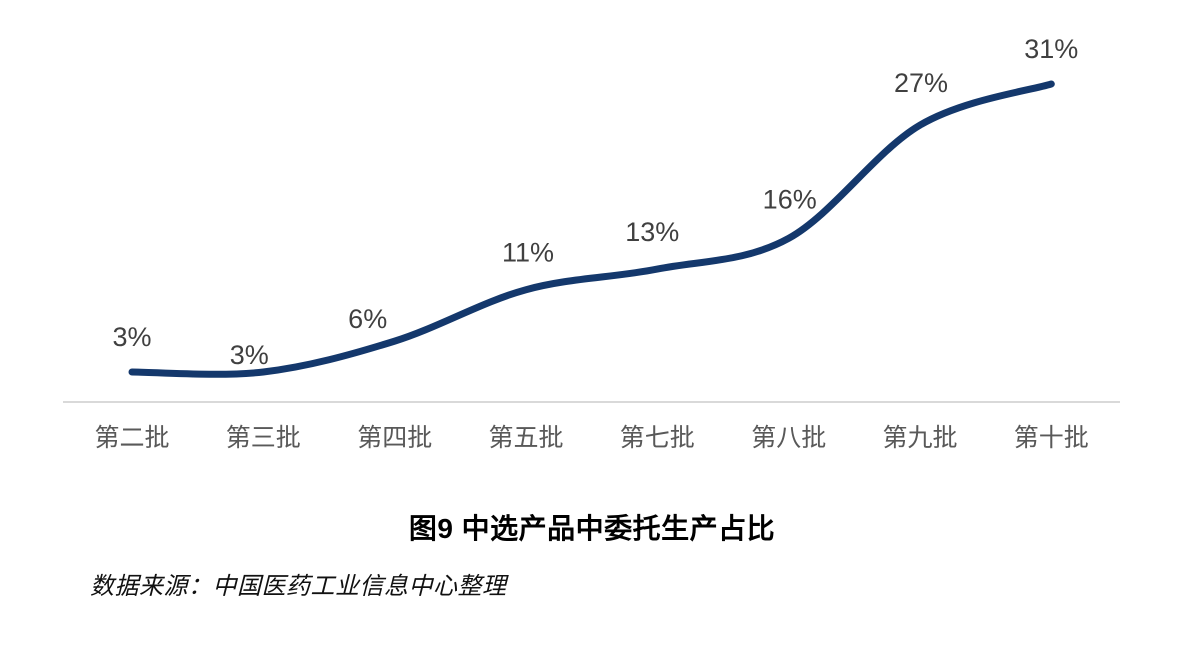  Describe the element at coordinates (921, 83) in the screenshot. I see `data-label: 27%` at that location.